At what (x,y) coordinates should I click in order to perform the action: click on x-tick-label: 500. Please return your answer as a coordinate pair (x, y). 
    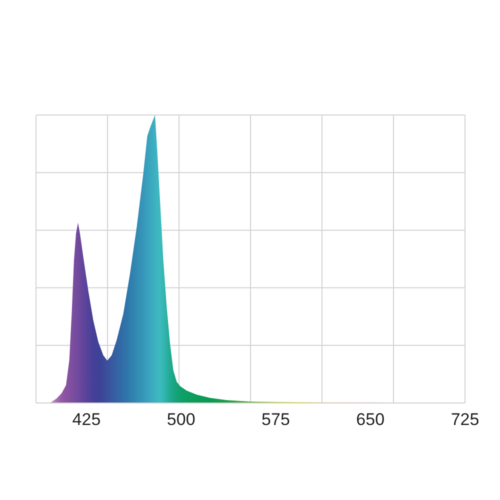
    Looking at the image, I should click on (181, 420).